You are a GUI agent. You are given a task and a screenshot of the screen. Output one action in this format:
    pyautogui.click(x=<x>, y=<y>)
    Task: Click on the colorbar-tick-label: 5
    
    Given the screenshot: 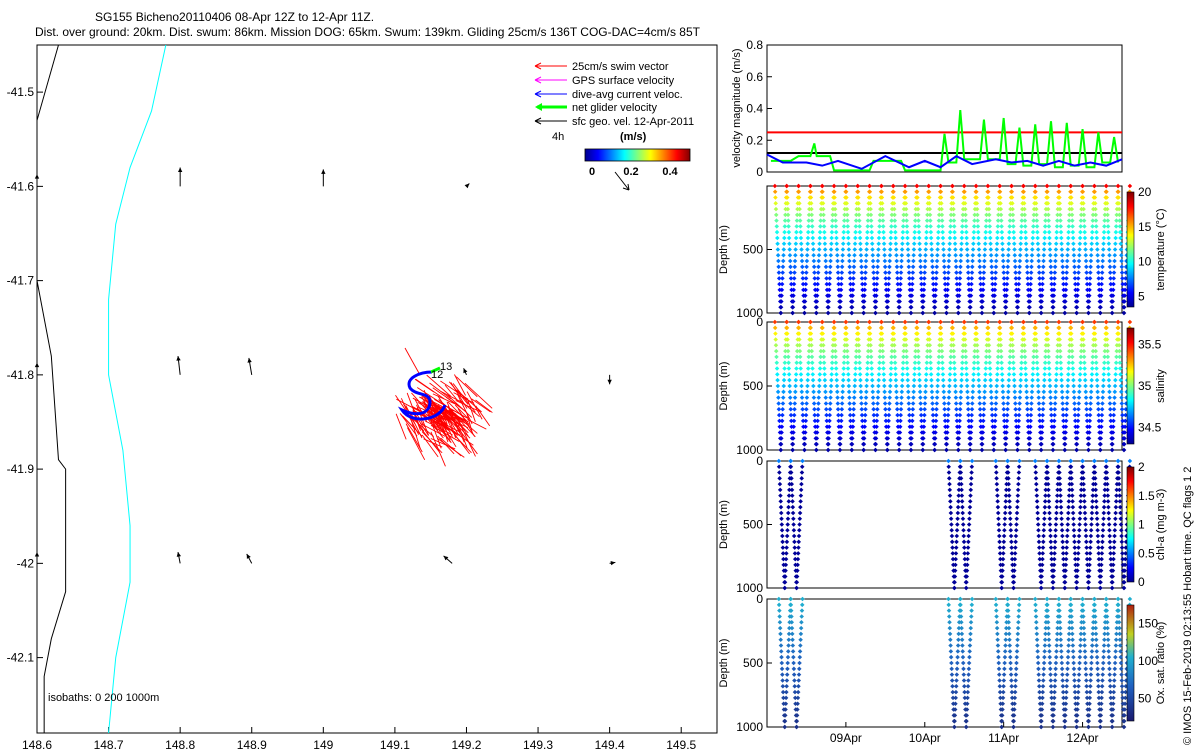 What is the action you would take?
    pyautogui.click(x=1141, y=297)
    